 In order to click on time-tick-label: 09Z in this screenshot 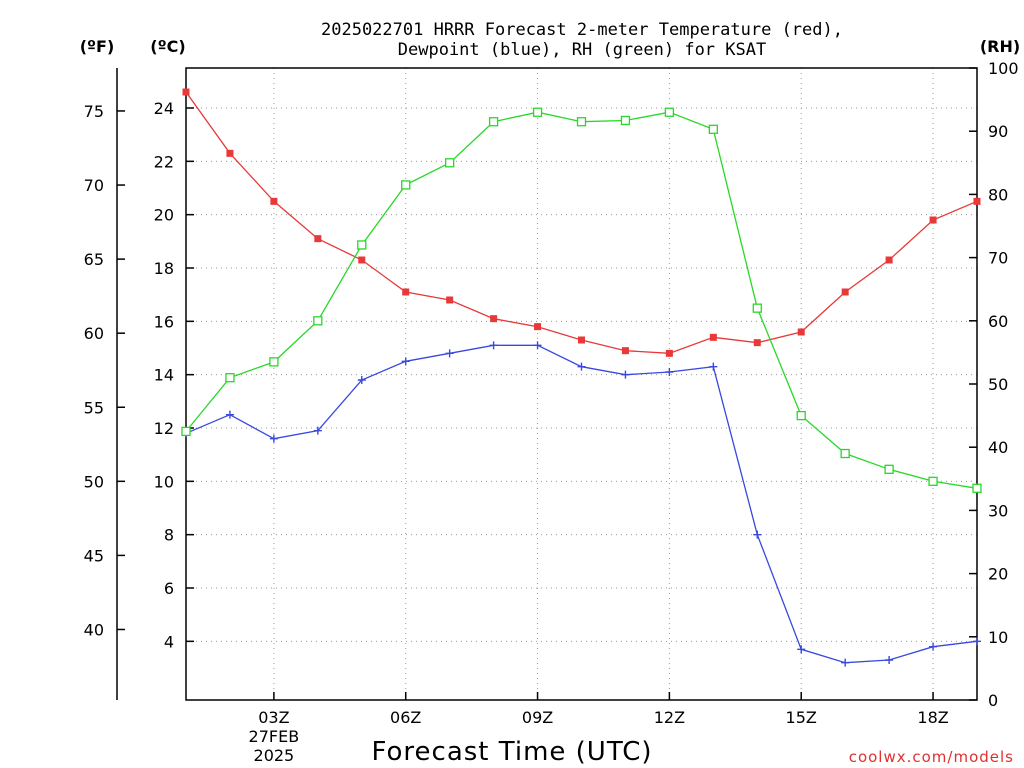, I will do `click(537, 717)`.